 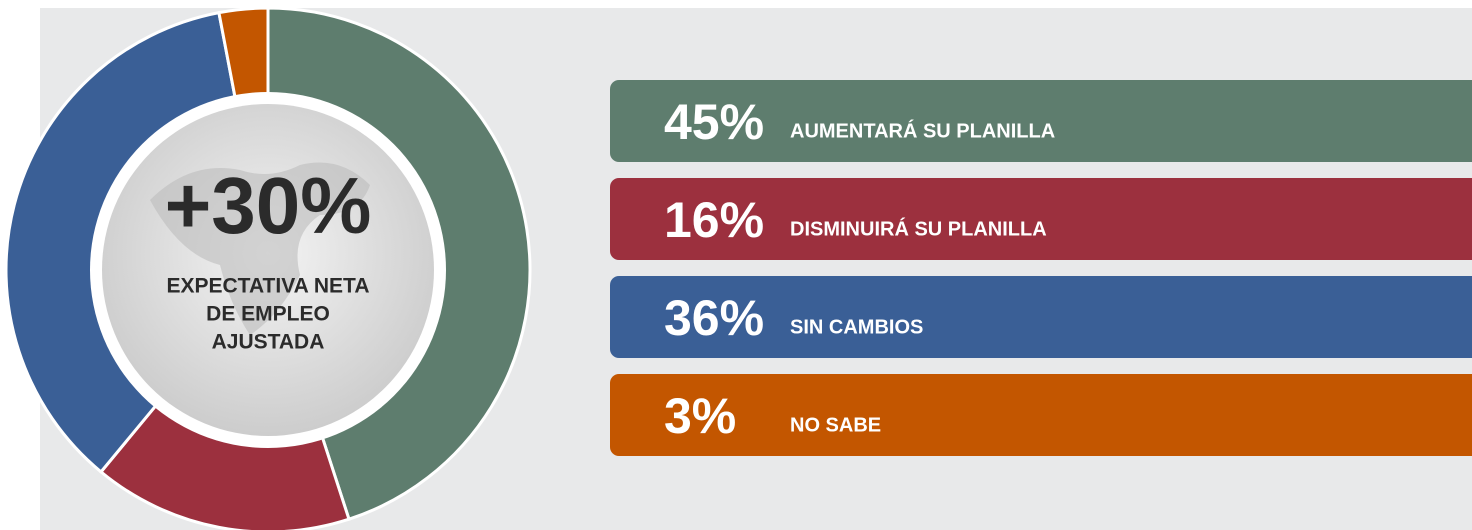 What do you see at coordinates (268, 314) in the screenshot?
I see `center-label: DE EMPLEO` at bounding box center [268, 314].